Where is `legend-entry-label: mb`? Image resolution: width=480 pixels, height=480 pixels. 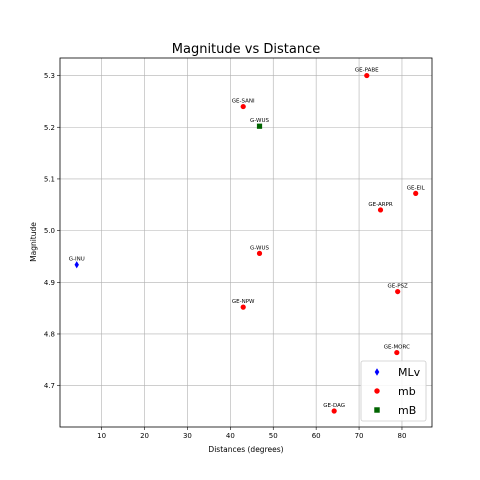
legend-entry-label: mb is located at coordinates (407, 391).